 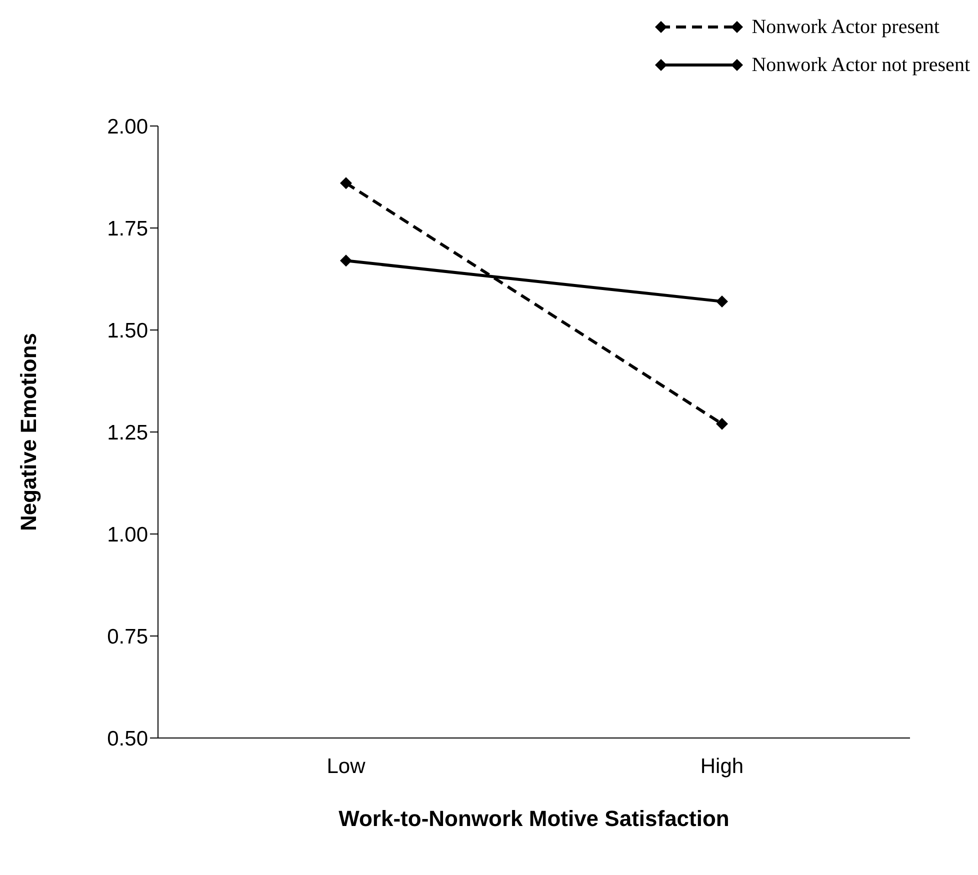 I want to click on y-tick-label: 0.50, so click(x=127, y=738).